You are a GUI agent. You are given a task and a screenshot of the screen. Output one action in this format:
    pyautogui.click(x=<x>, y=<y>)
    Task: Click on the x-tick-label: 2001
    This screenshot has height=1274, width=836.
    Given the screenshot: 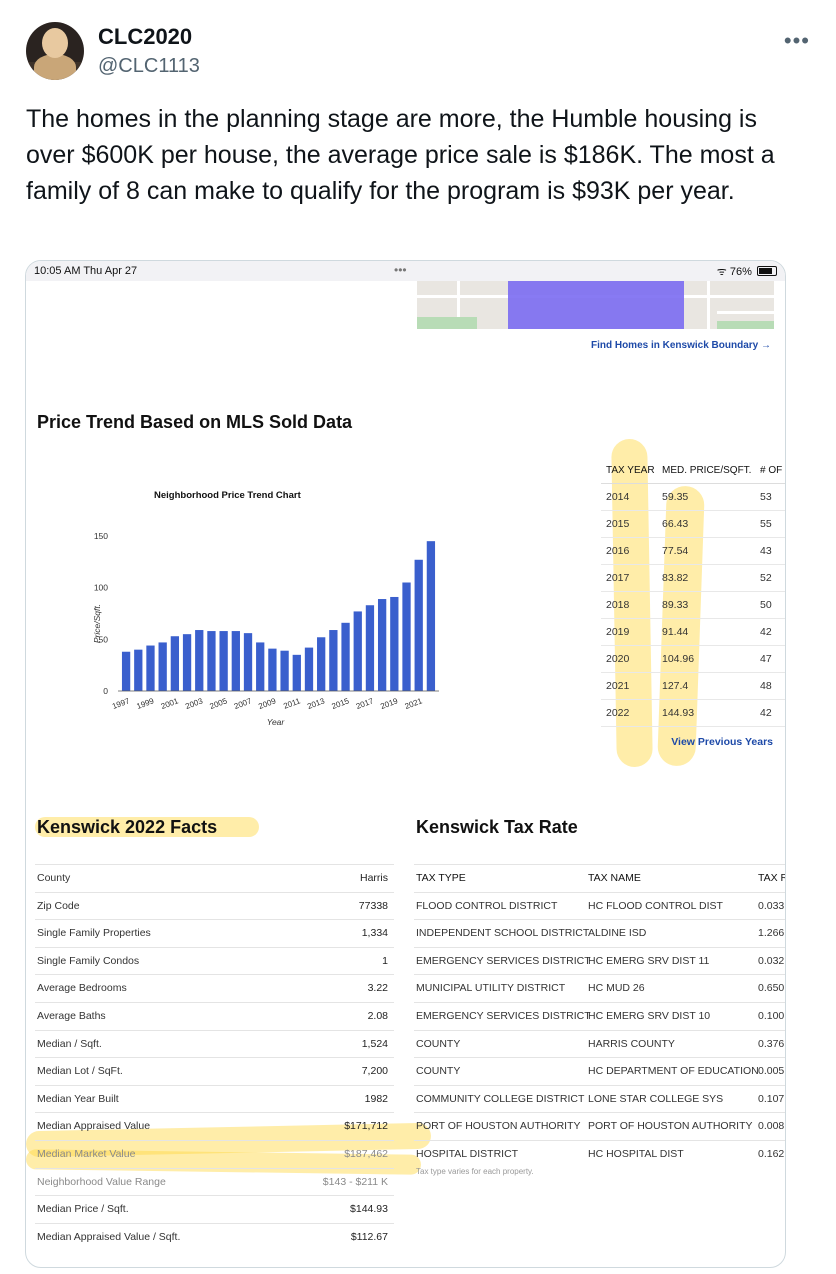 What is the action you would take?
    pyautogui.click(x=170, y=703)
    